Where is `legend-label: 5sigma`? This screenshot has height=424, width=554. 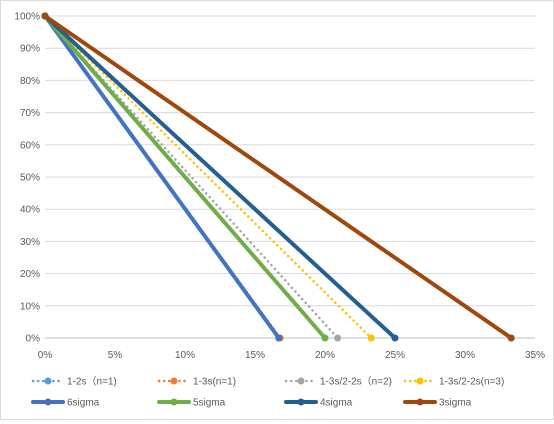 legend-label: 5sigma is located at coordinates (209, 403).